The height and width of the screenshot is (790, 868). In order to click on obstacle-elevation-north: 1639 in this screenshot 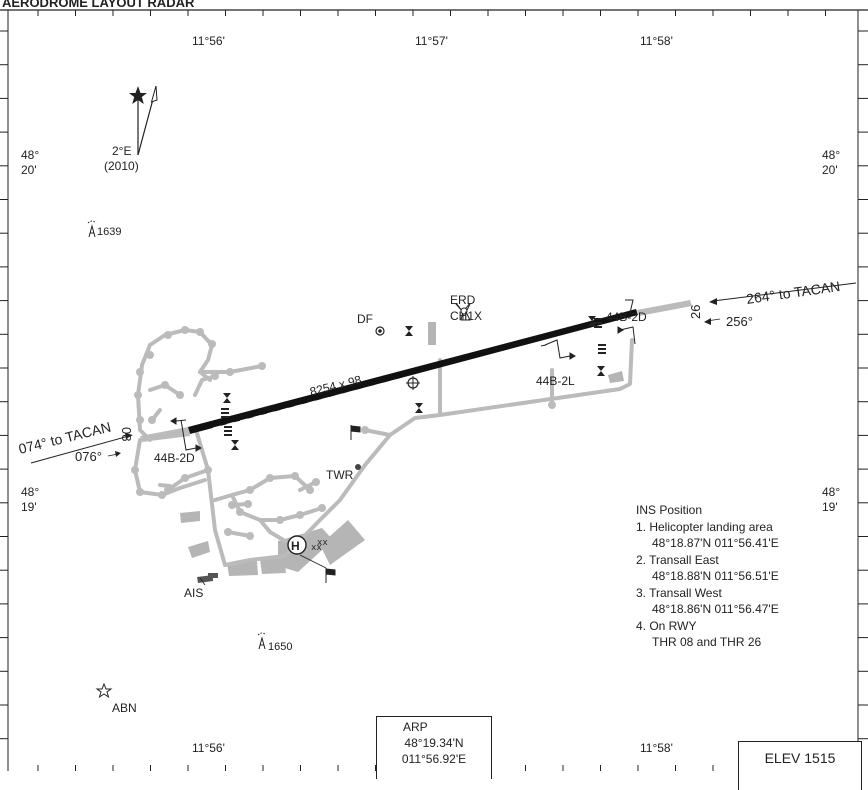, I will do `click(109, 232)`.